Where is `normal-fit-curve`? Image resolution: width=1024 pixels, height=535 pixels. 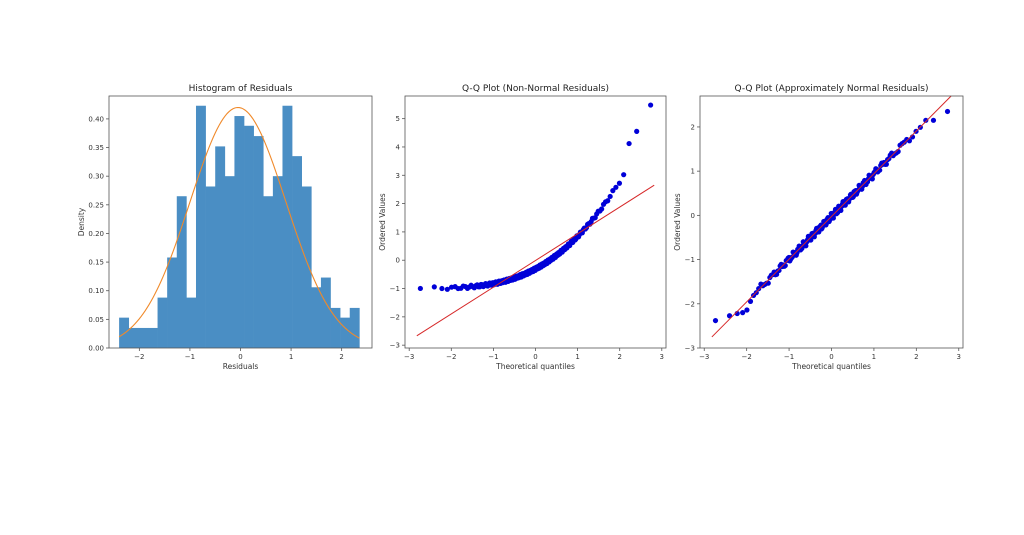
normal-fit-curve is located at coordinates (239, 222).